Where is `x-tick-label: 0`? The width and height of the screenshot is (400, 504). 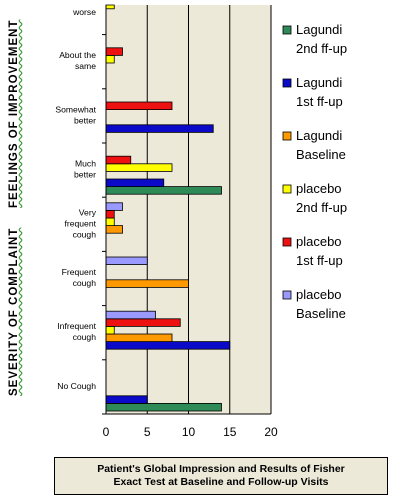
x-tick-label: 0 is located at coordinates (106, 432).